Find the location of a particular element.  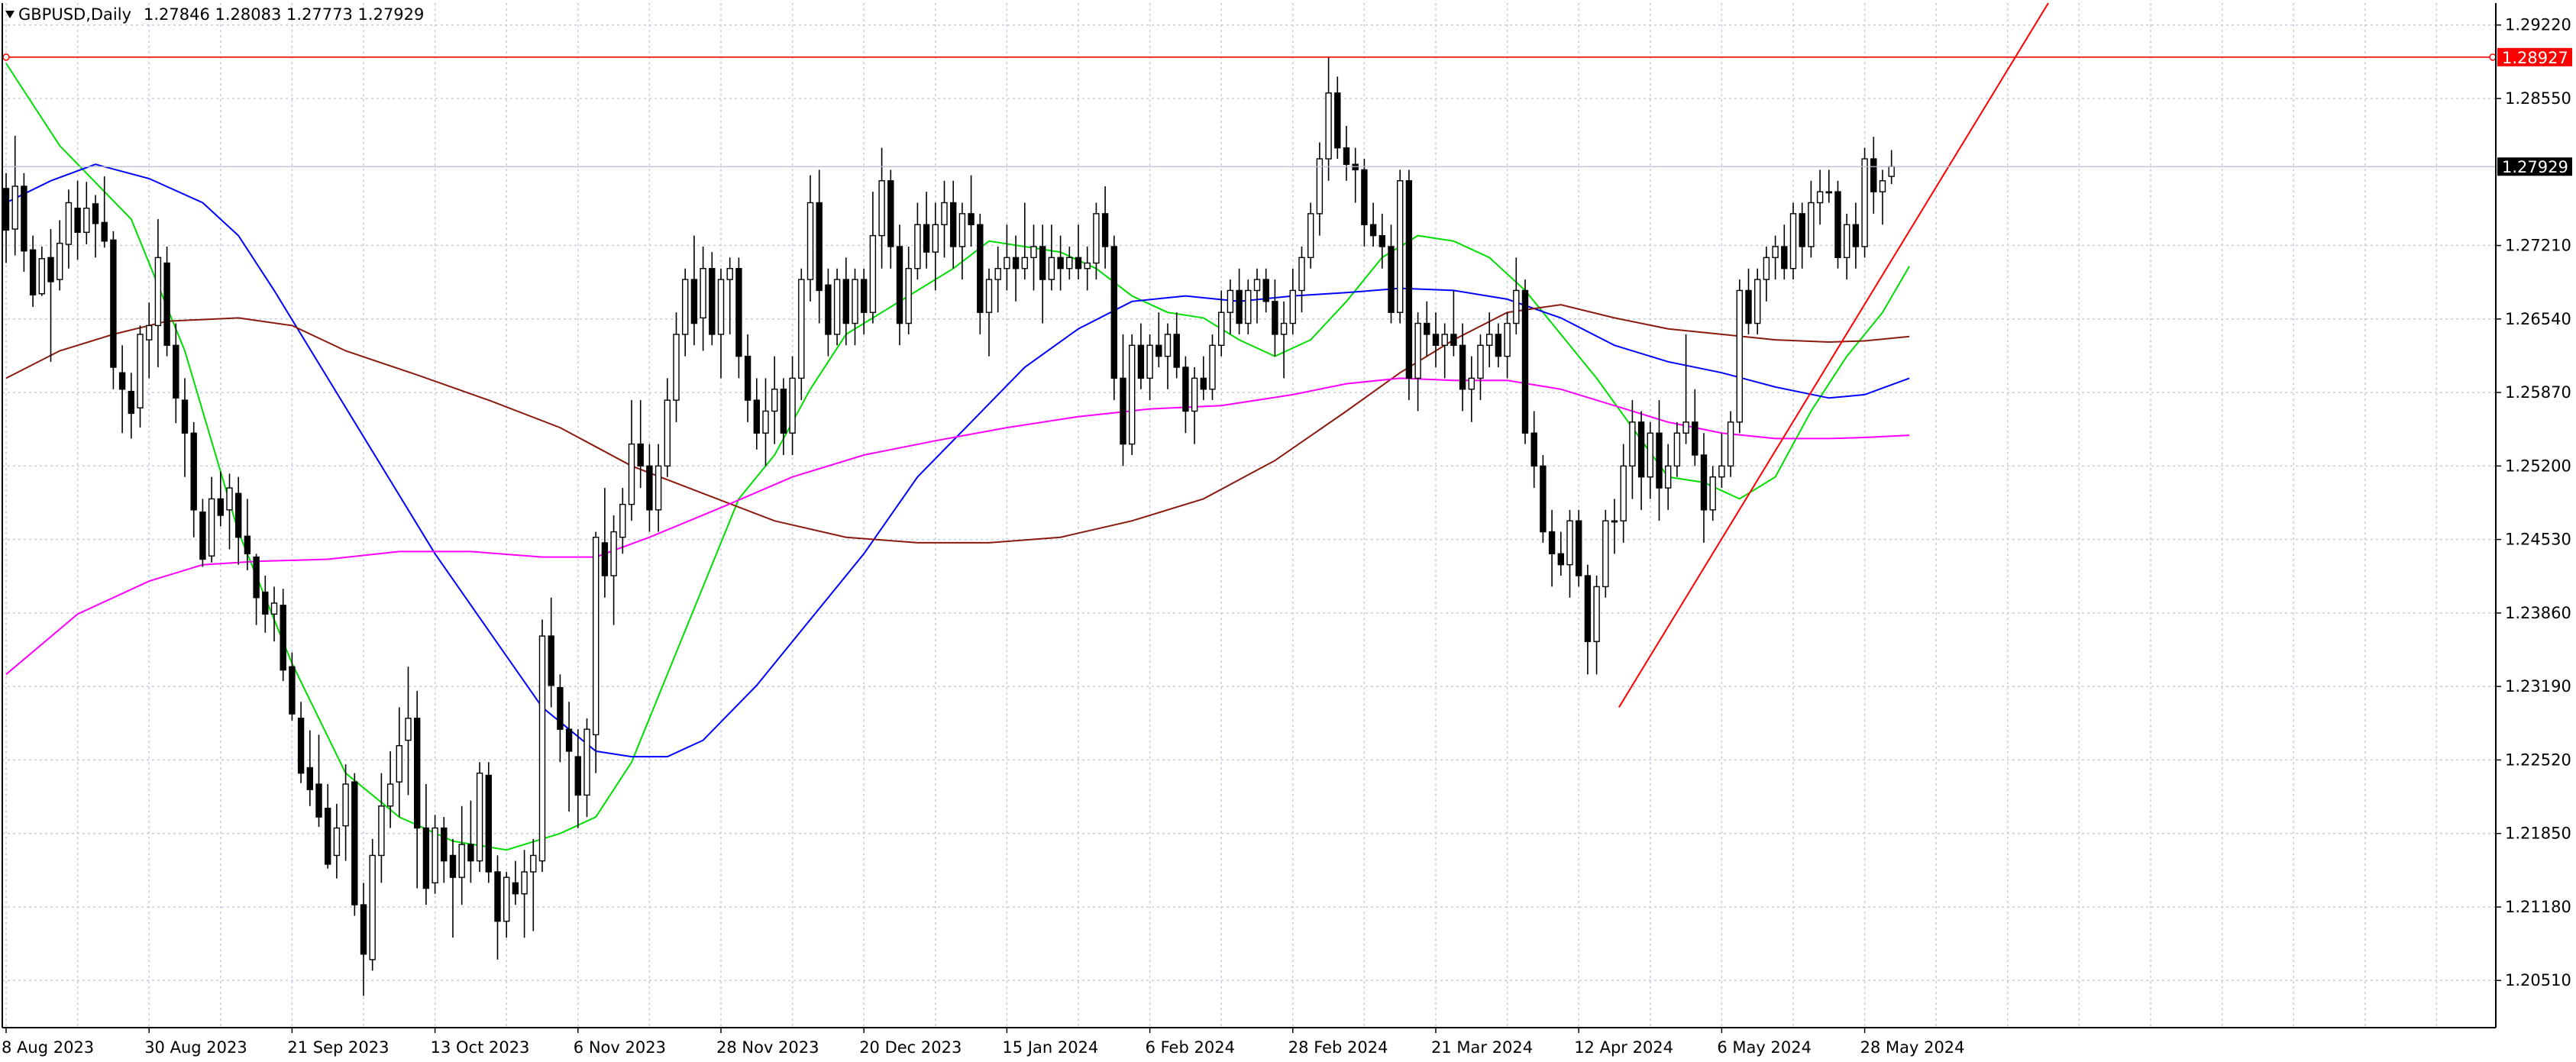

y-tick-label: 1.25200 is located at coordinates (2538, 466).